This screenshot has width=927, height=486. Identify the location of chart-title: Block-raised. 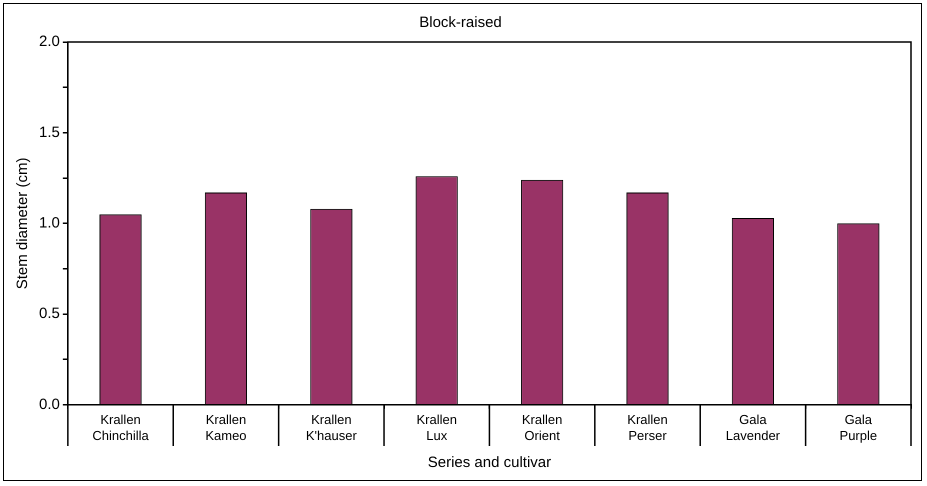
(460, 23).